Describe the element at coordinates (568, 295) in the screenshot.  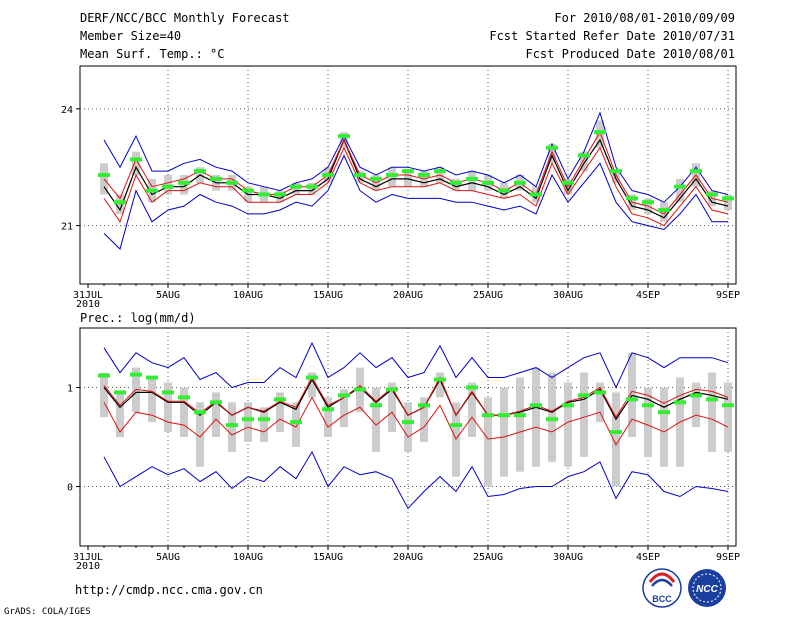
I see `x-tick-label: 30AUG` at that location.